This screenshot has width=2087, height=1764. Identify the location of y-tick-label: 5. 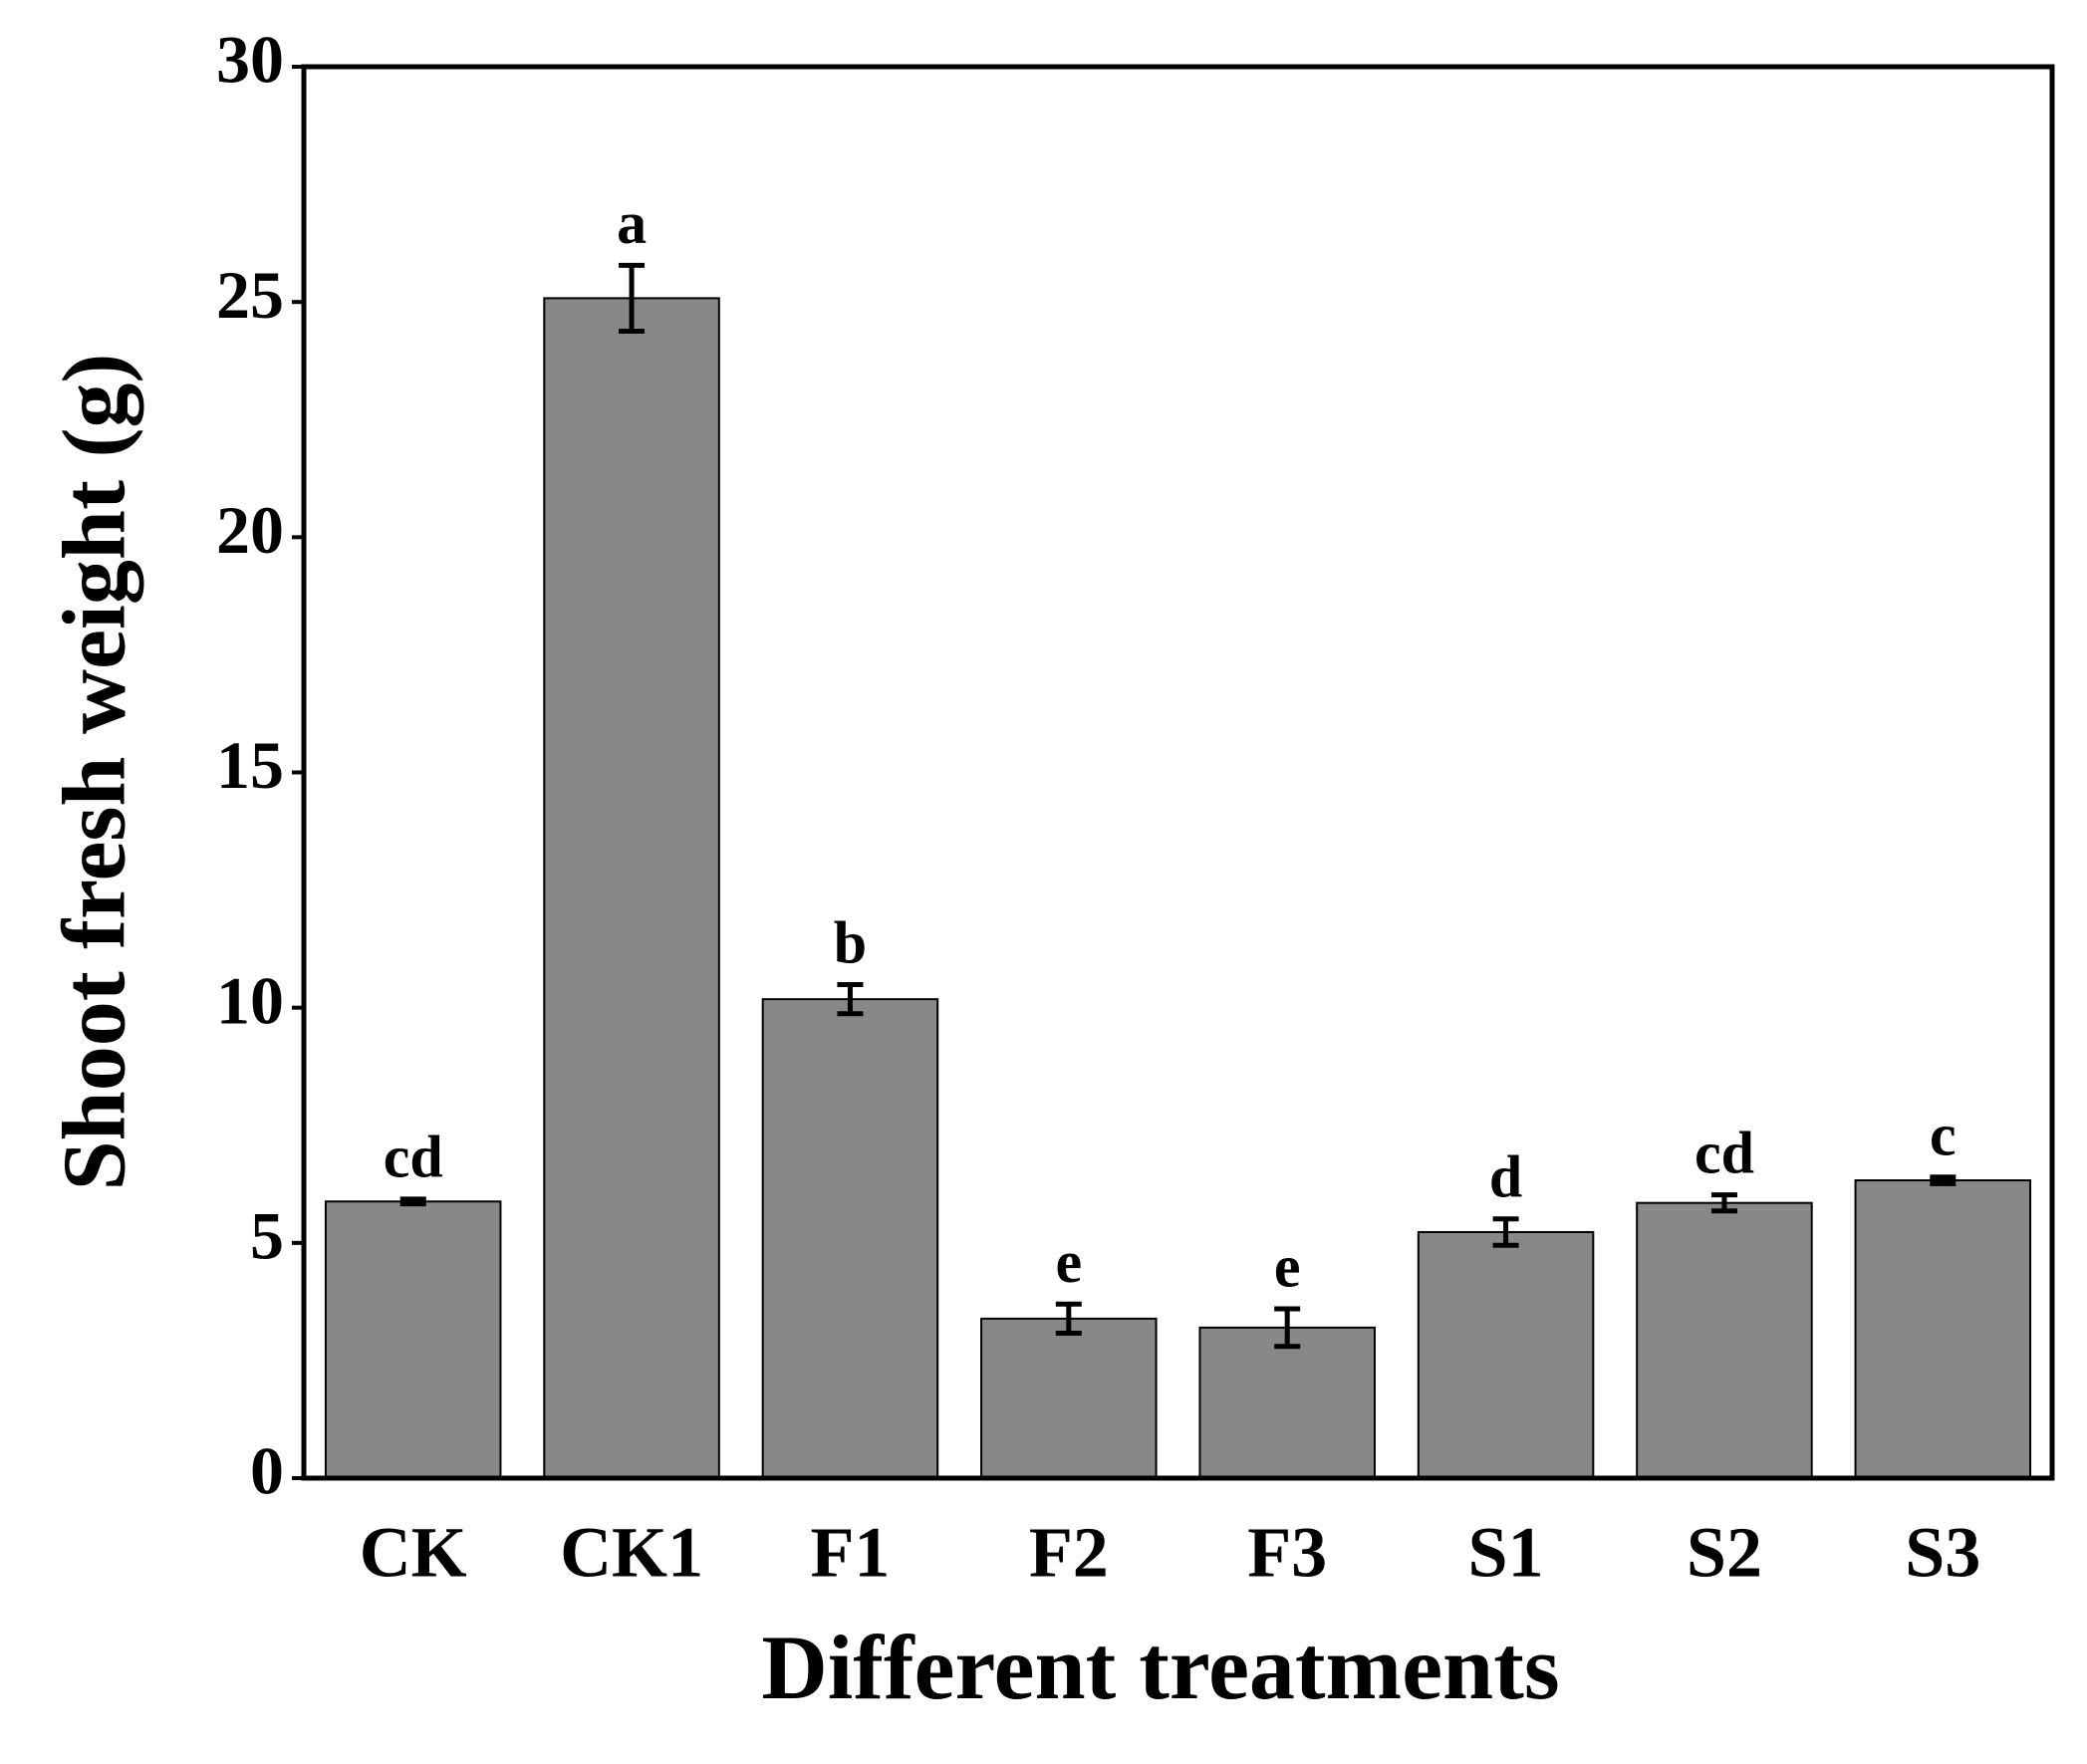
(267, 1235).